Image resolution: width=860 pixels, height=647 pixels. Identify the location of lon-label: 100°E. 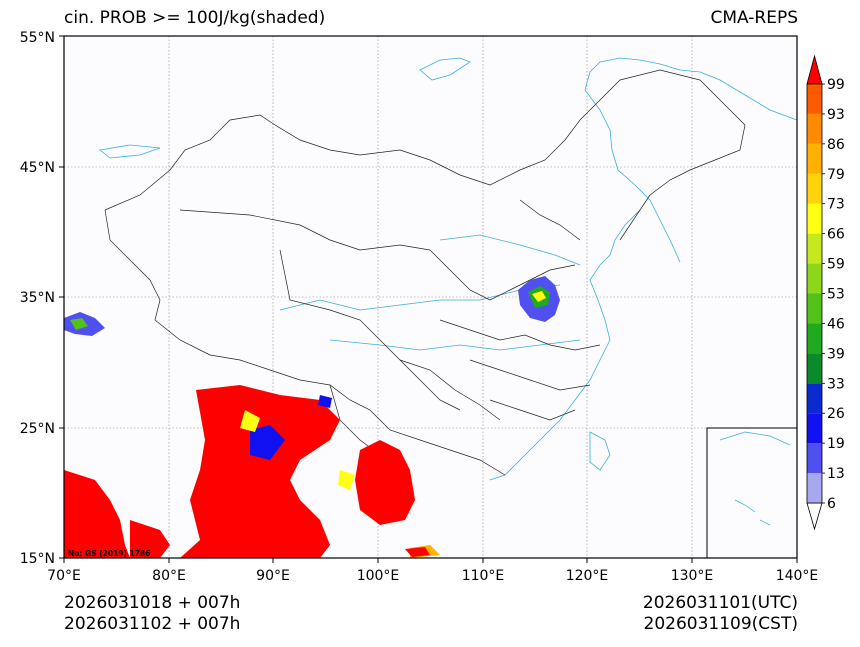
(378, 576).